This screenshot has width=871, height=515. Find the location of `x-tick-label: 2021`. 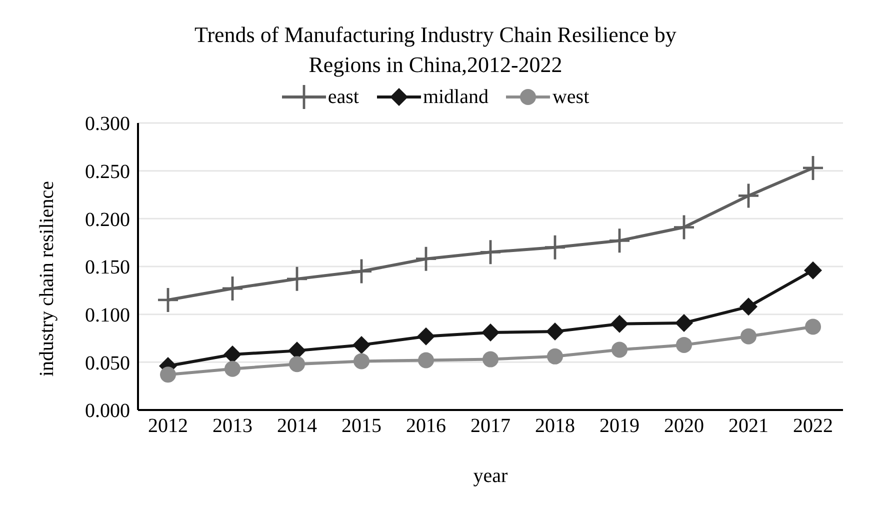

x-tick-label: 2021 is located at coordinates (748, 426).